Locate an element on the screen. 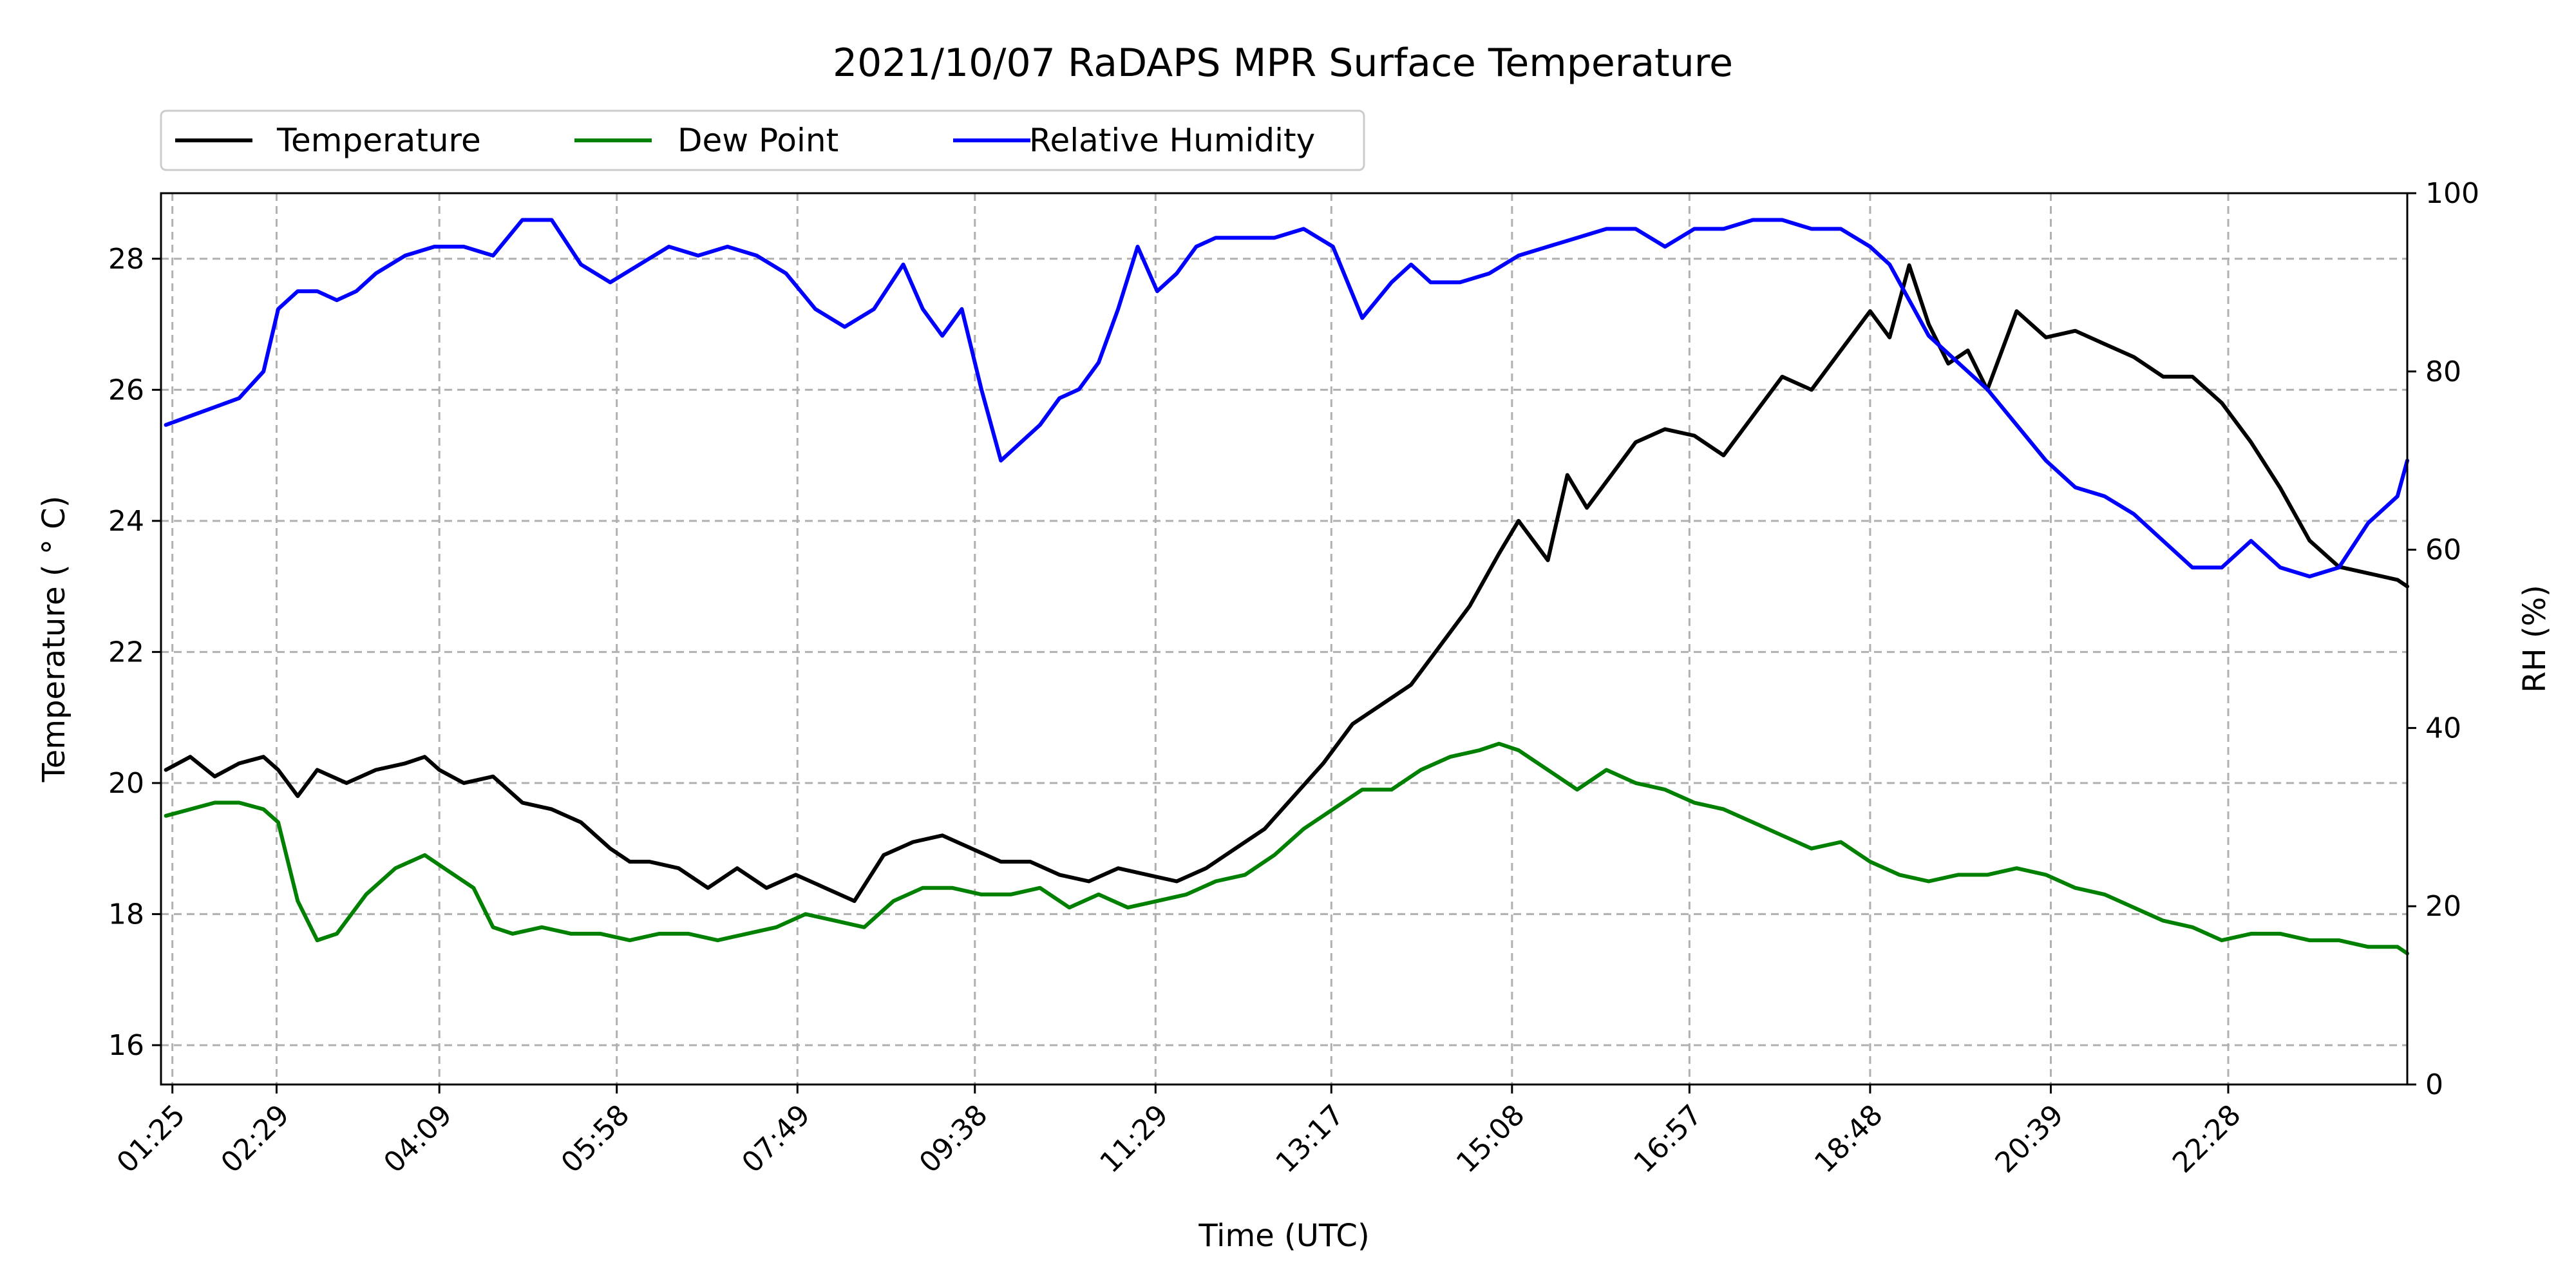  y-right-tick-label: 40 is located at coordinates (2443, 728).